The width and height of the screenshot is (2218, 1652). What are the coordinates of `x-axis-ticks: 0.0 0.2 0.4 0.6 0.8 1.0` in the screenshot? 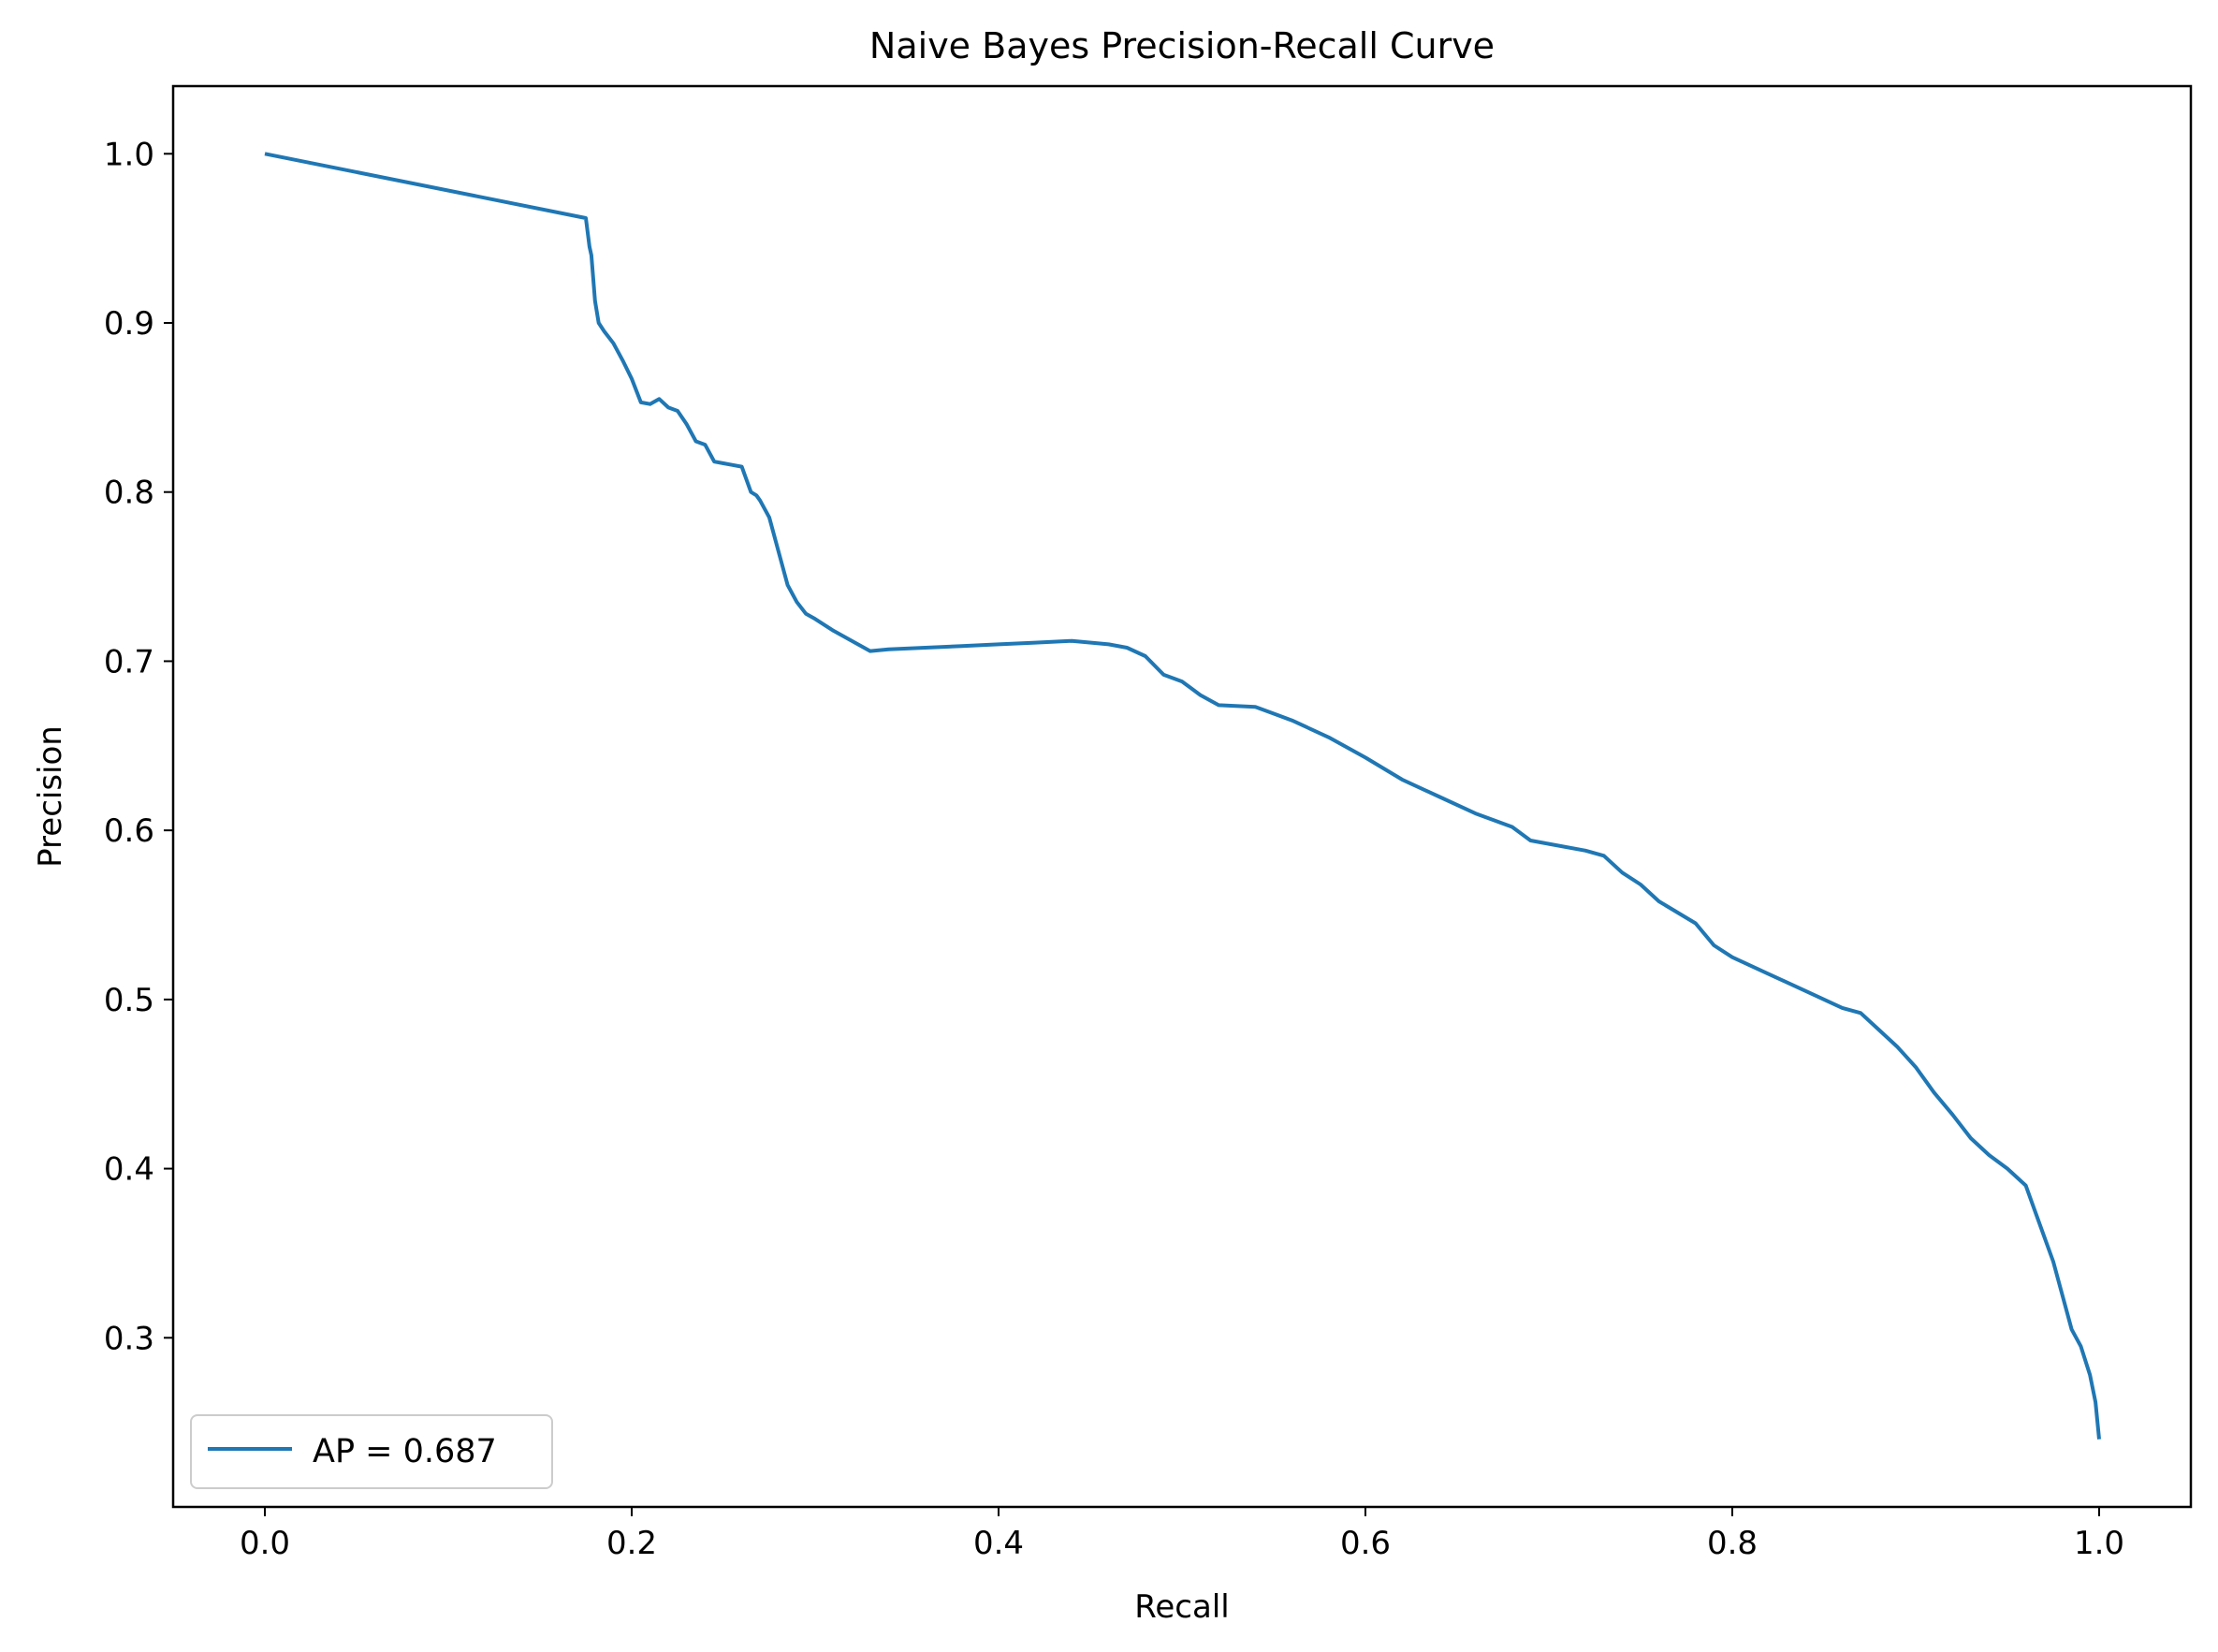 It's located at (1182, 1535).